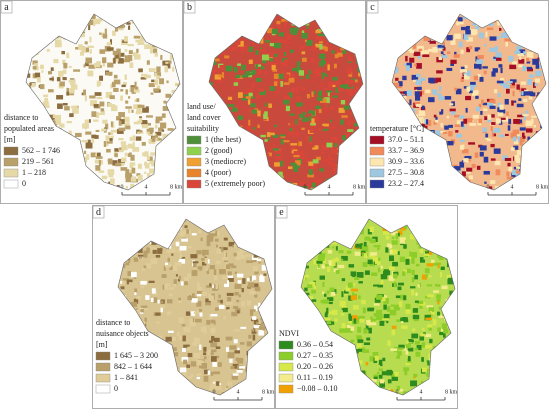 Image resolution: width=550 pixels, height=410 pixels. I want to click on legend-swatch, so click(194, 184).